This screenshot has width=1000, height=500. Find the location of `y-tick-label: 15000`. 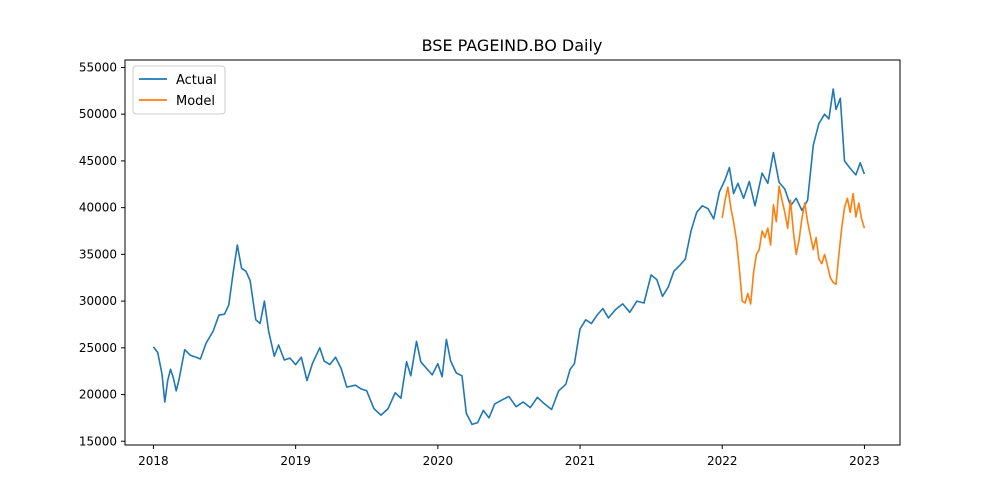

y-tick-label: 15000 is located at coordinates (98, 441).